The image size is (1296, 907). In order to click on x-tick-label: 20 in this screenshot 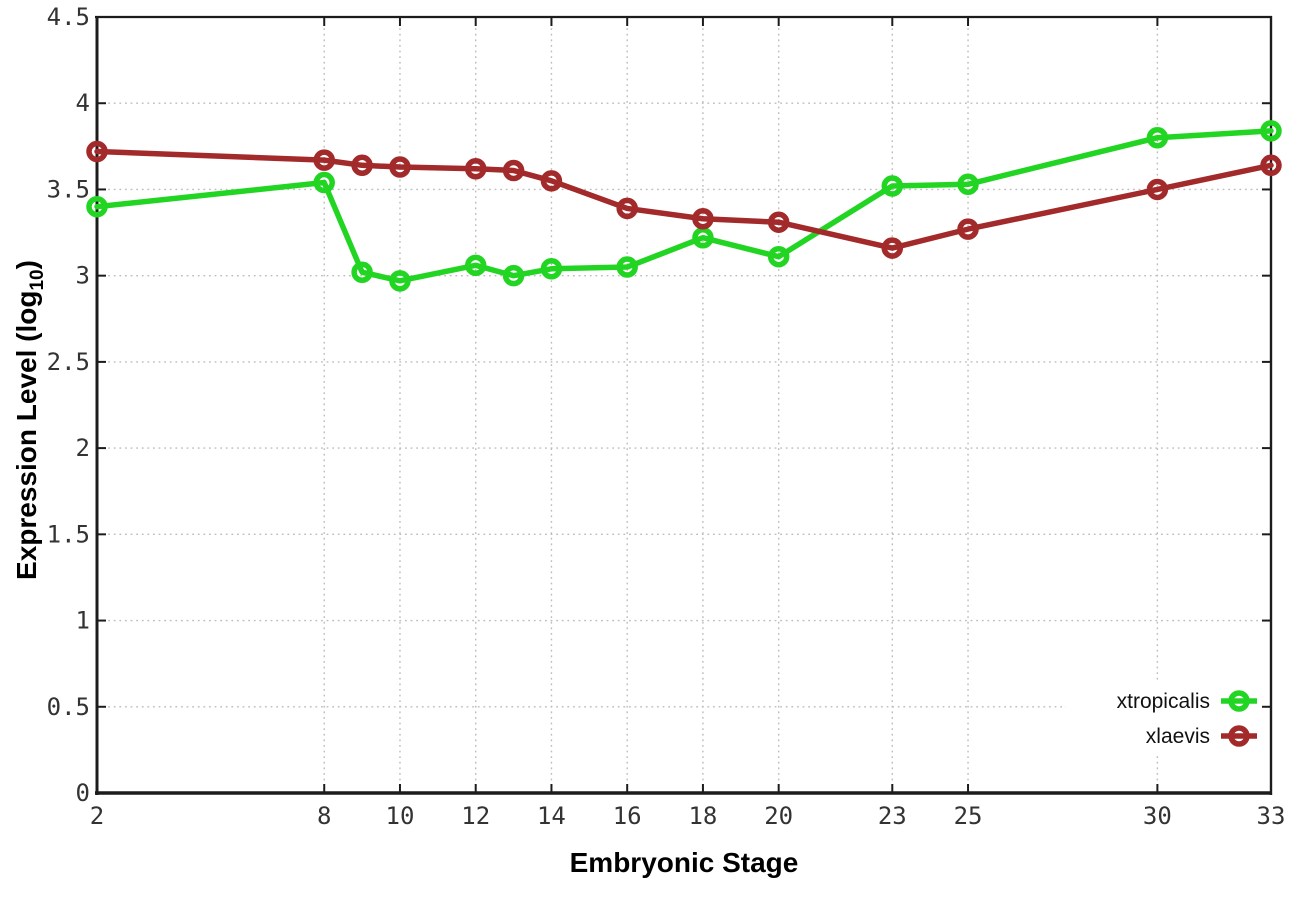, I will do `click(778, 816)`.